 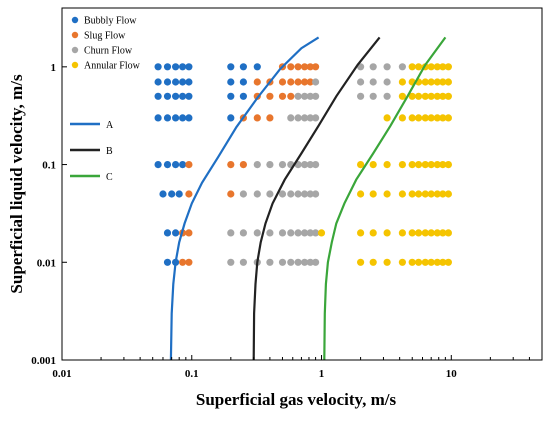 What do you see at coordinates (61, 374) in the screenshot?
I see `x-tick-label: 0.01` at bounding box center [61, 374].